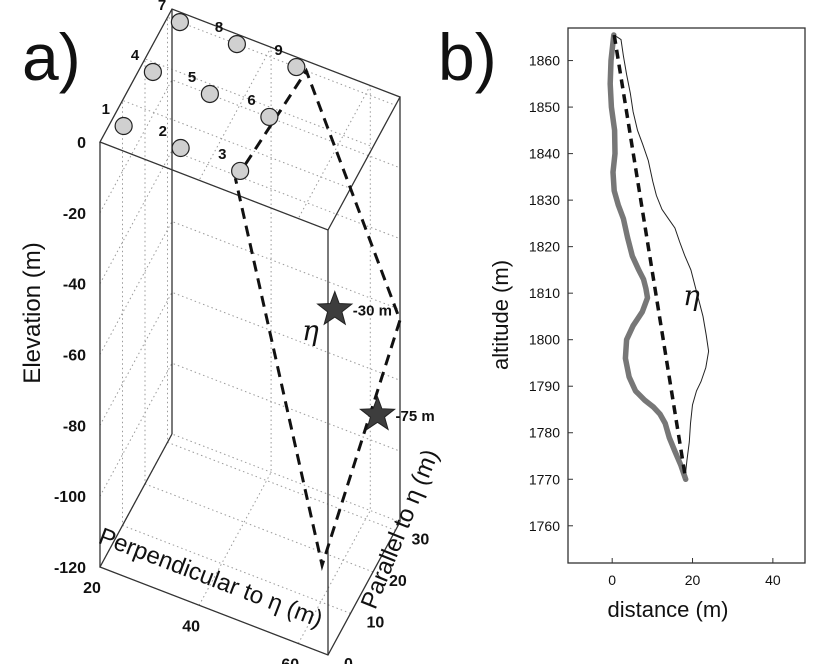 The width and height of the screenshot is (838, 664). I want to click on panel-a-eta-annotation: η, so click(310, 330).